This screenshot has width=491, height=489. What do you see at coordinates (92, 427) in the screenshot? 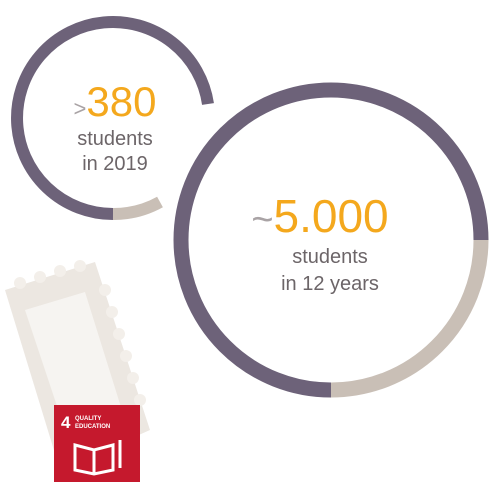
I see `badge-title: EDUCATION` at bounding box center [92, 427].